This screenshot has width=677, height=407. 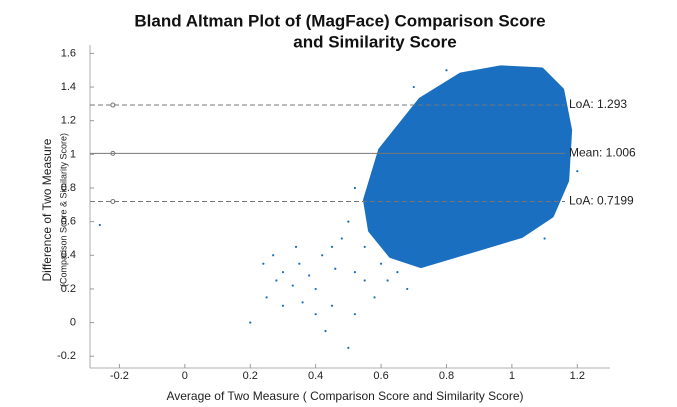 What do you see at coordinates (185, 376) in the screenshot?
I see `x-tick-label: 0` at bounding box center [185, 376].